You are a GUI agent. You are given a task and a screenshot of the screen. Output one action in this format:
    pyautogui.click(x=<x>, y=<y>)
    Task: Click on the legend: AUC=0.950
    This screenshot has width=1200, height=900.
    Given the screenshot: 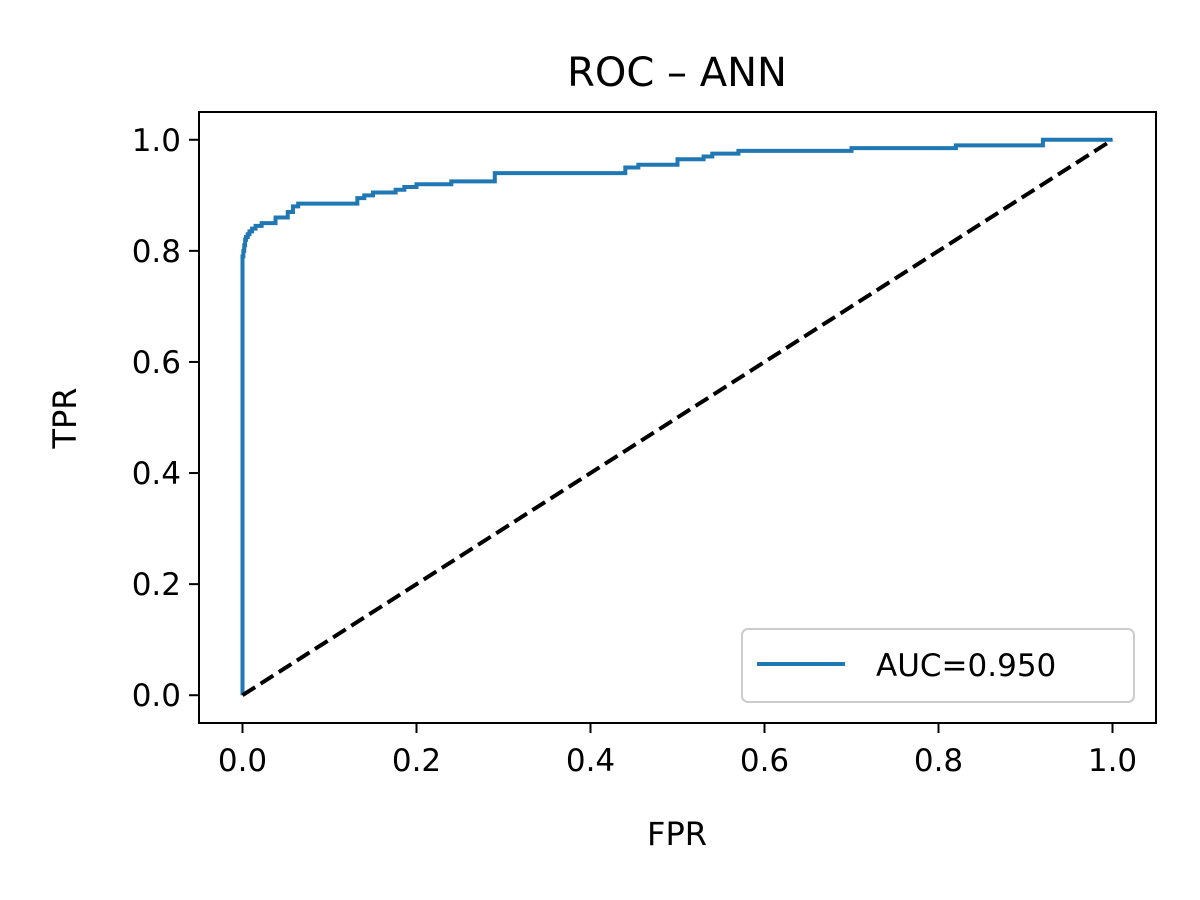 What is the action you would take?
    pyautogui.click(x=938, y=665)
    